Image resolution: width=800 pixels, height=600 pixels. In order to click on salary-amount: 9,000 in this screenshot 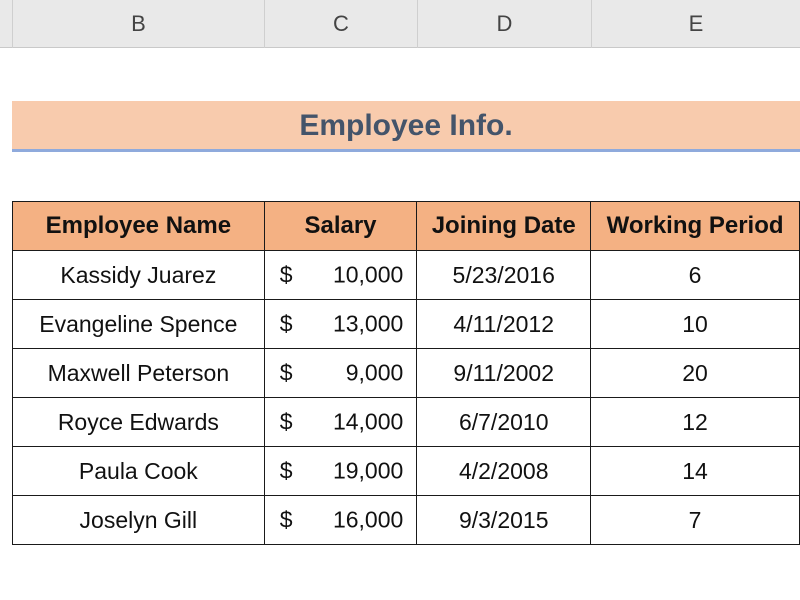, I will do `click(374, 372)`.